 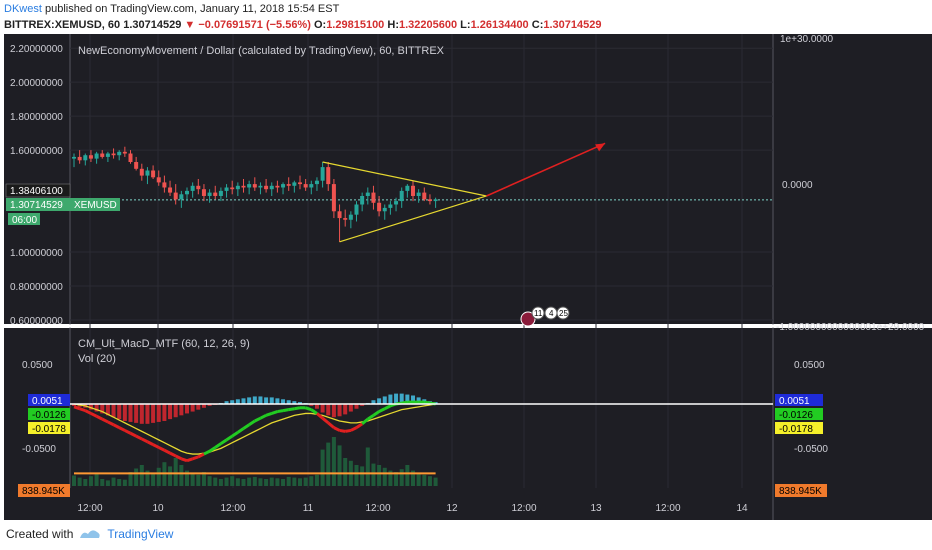 What do you see at coordinates (36, 83) in the screenshot?
I see `price-tick-label: 2.00000000` at bounding box center [36, 83].